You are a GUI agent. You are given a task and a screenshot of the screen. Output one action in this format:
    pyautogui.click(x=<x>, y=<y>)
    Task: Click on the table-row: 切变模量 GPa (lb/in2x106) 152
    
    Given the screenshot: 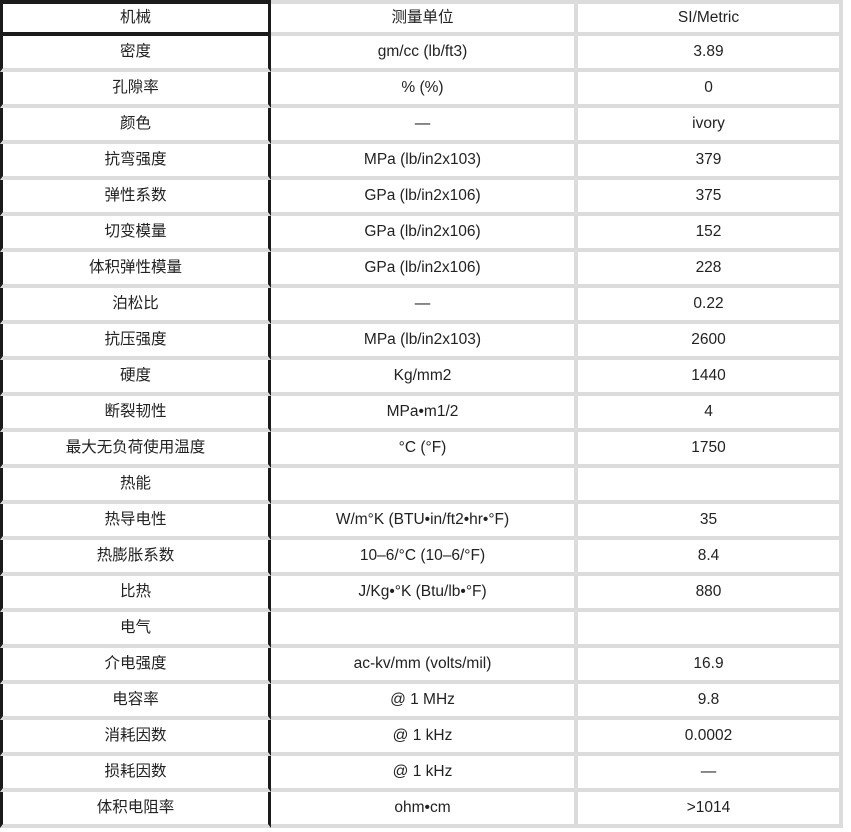 What is the action you would take?
    pyautogui.click(x=421, y=234)
    